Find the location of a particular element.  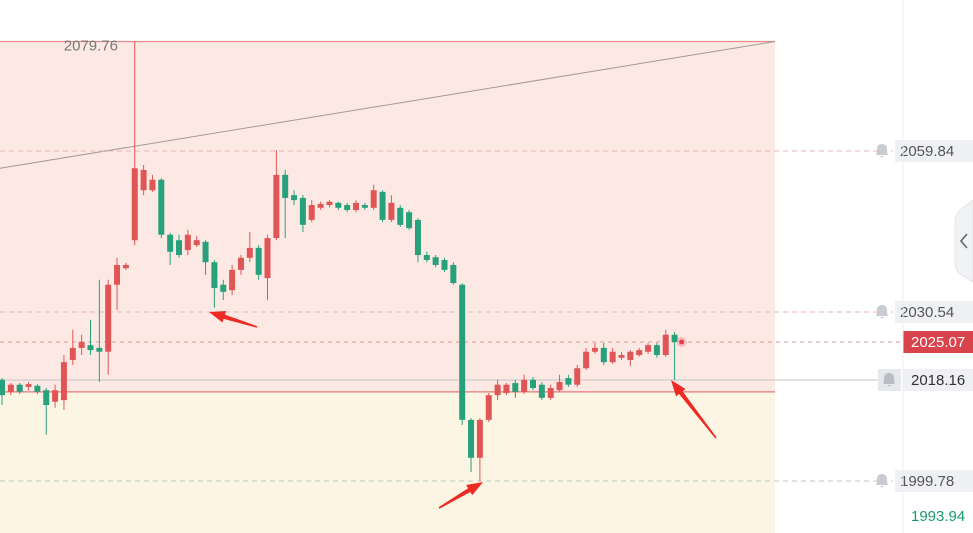

alert-label: 2059.84 is located at coordinates (927, 151).